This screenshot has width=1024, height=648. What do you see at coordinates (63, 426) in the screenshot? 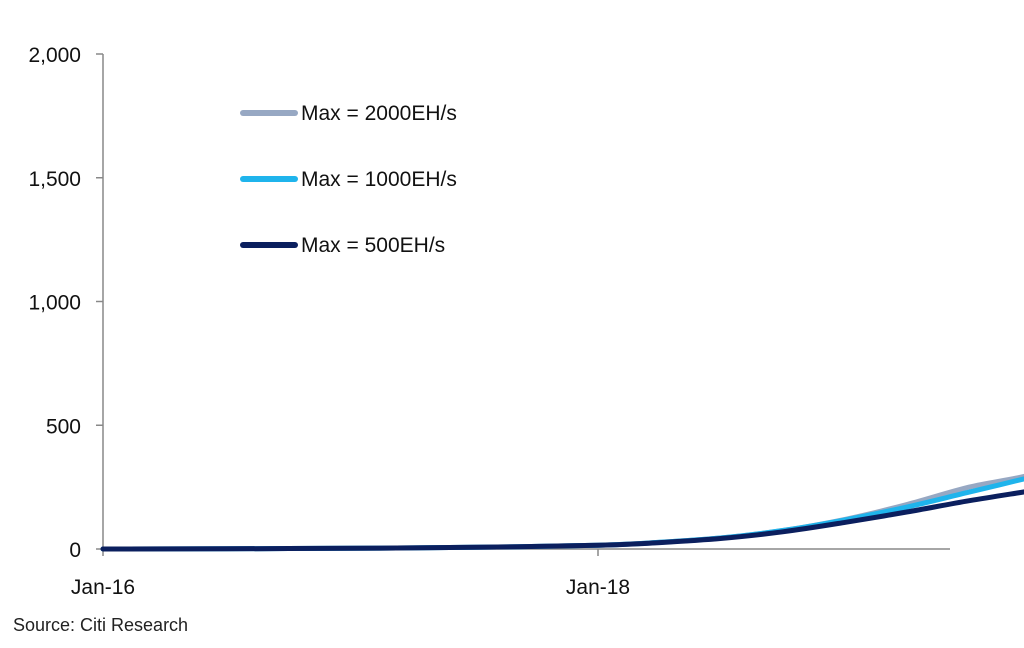
I see `y-tick-label: 500` at bounding box center [63, 426].